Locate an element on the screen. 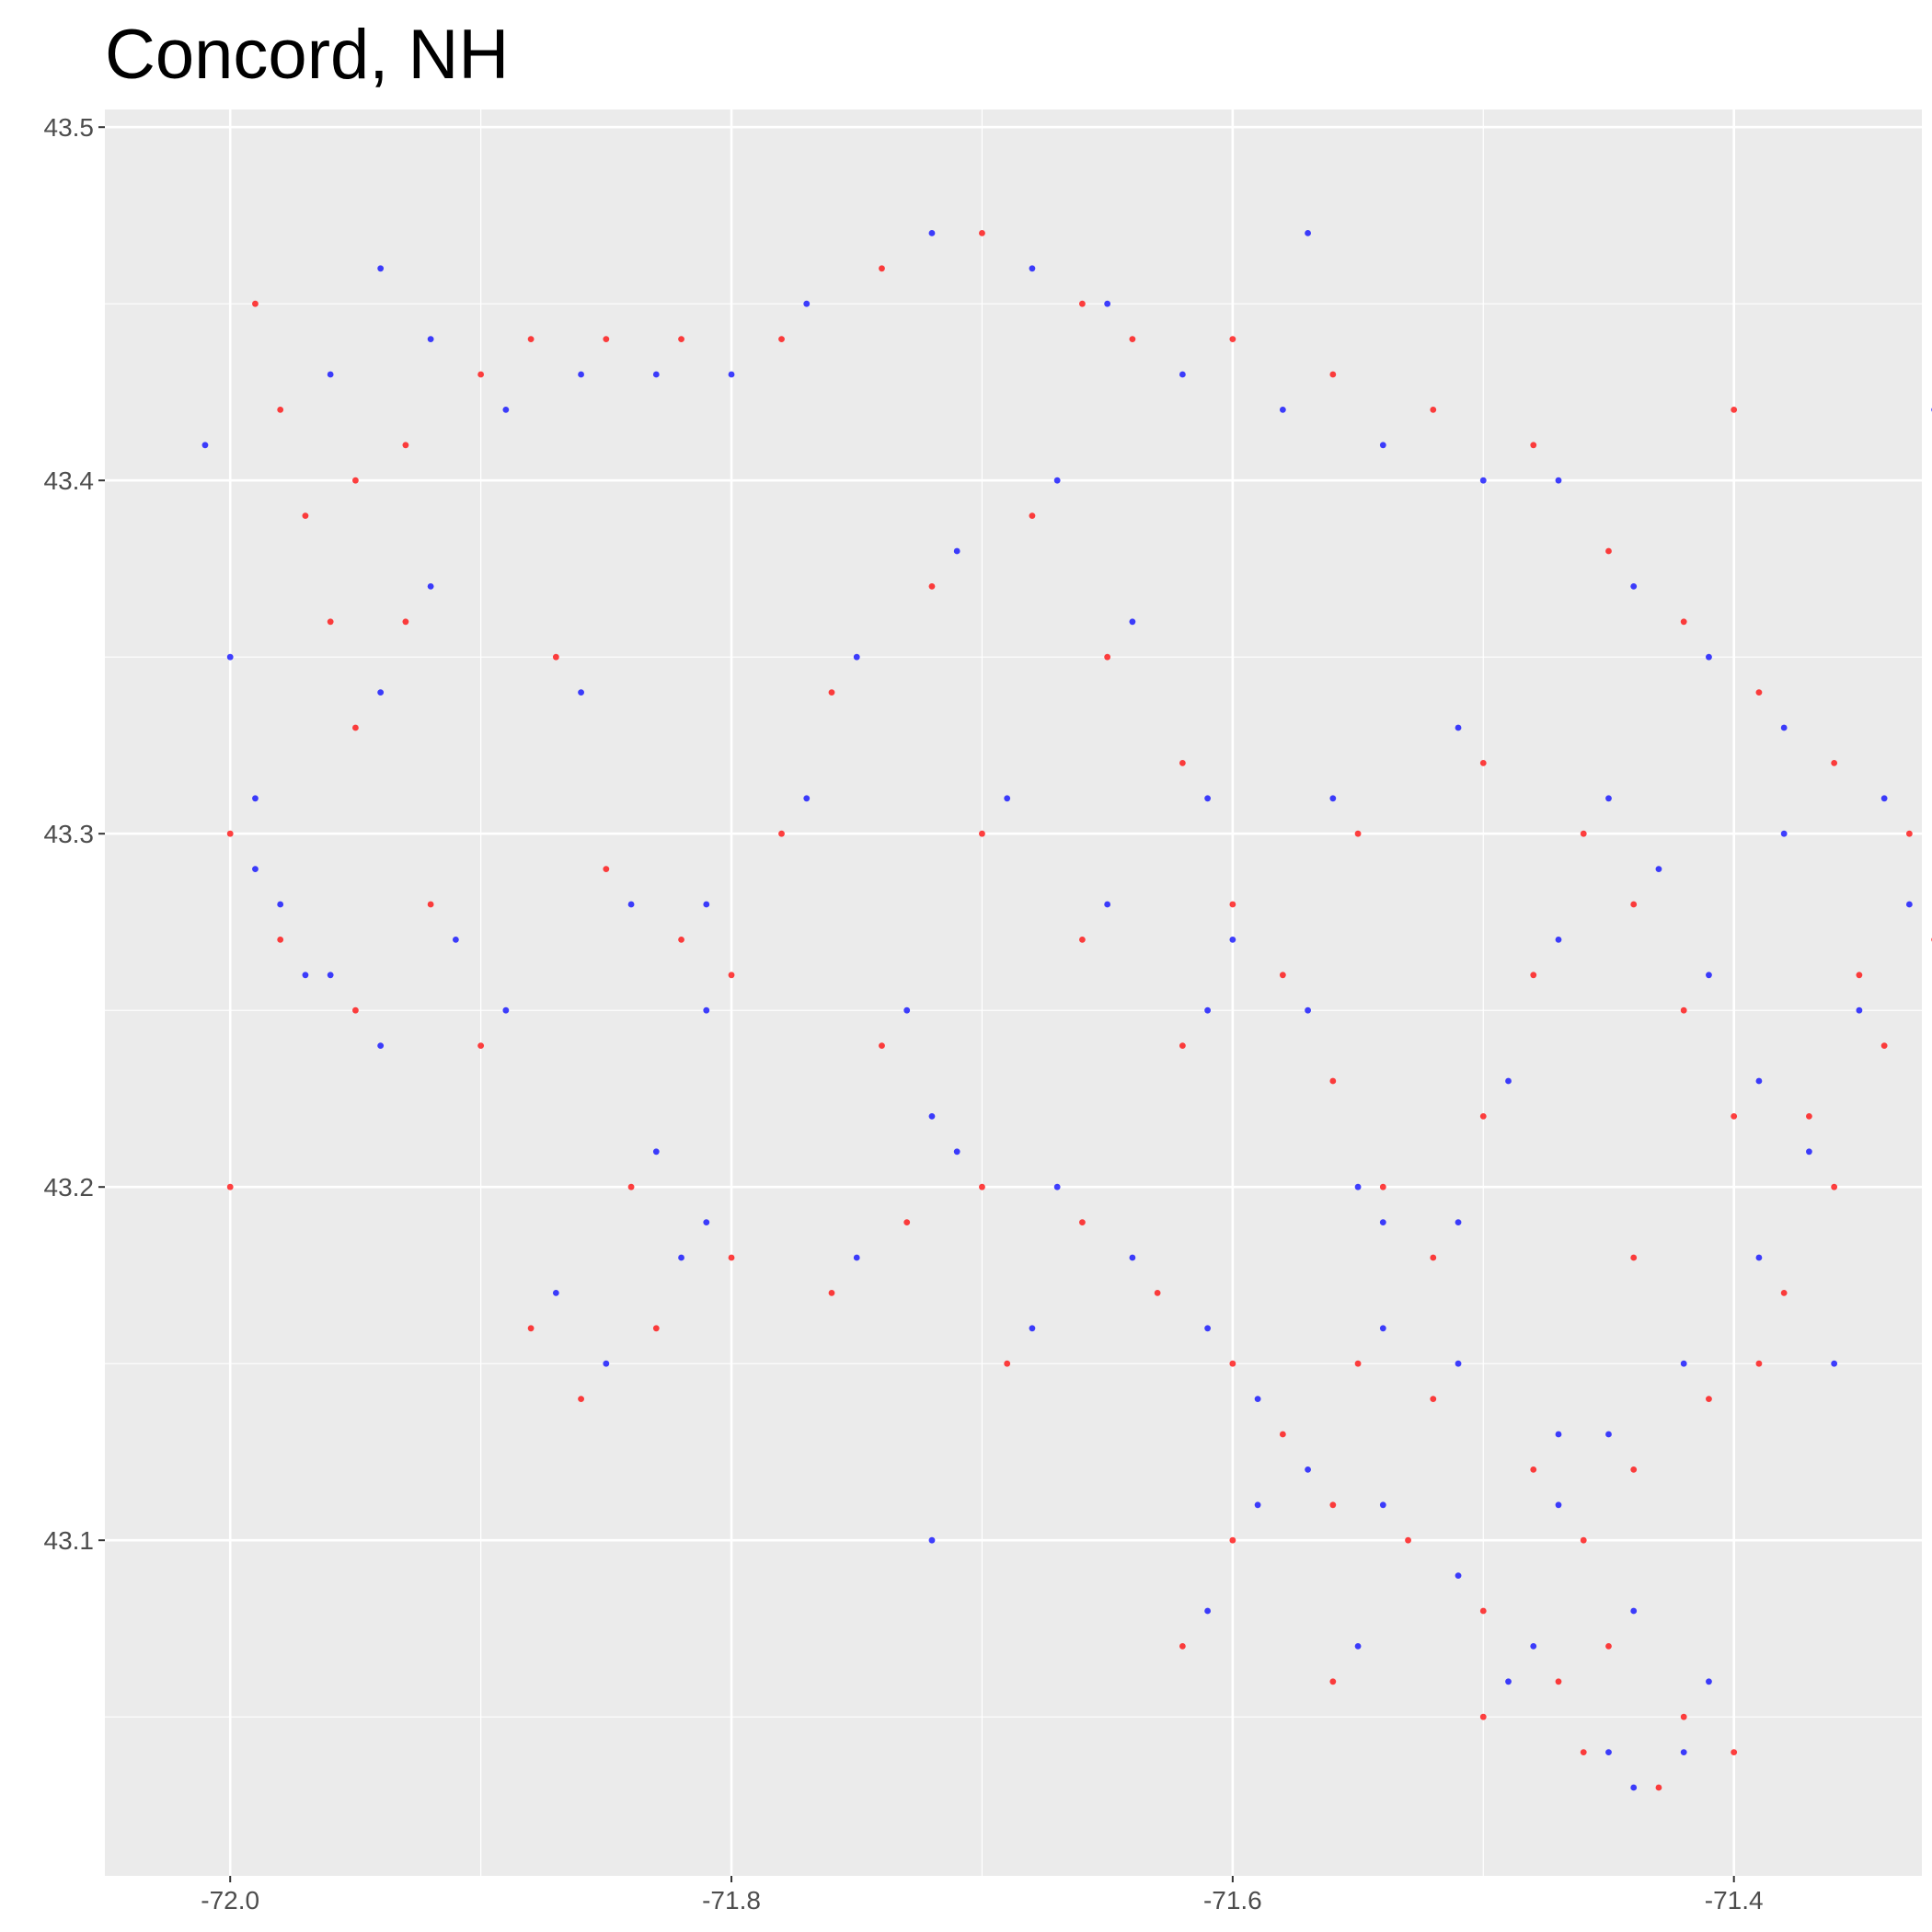 This screenshot has height=1932, width=1932. x-tick-label: -71.8 is located at coordinates (731, 1901).